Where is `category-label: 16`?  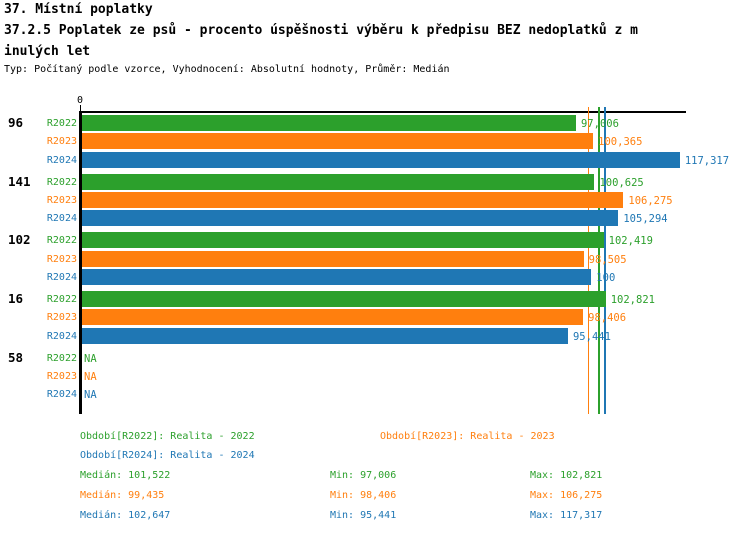 category-label: 16 is located at coordinates (16, 298).